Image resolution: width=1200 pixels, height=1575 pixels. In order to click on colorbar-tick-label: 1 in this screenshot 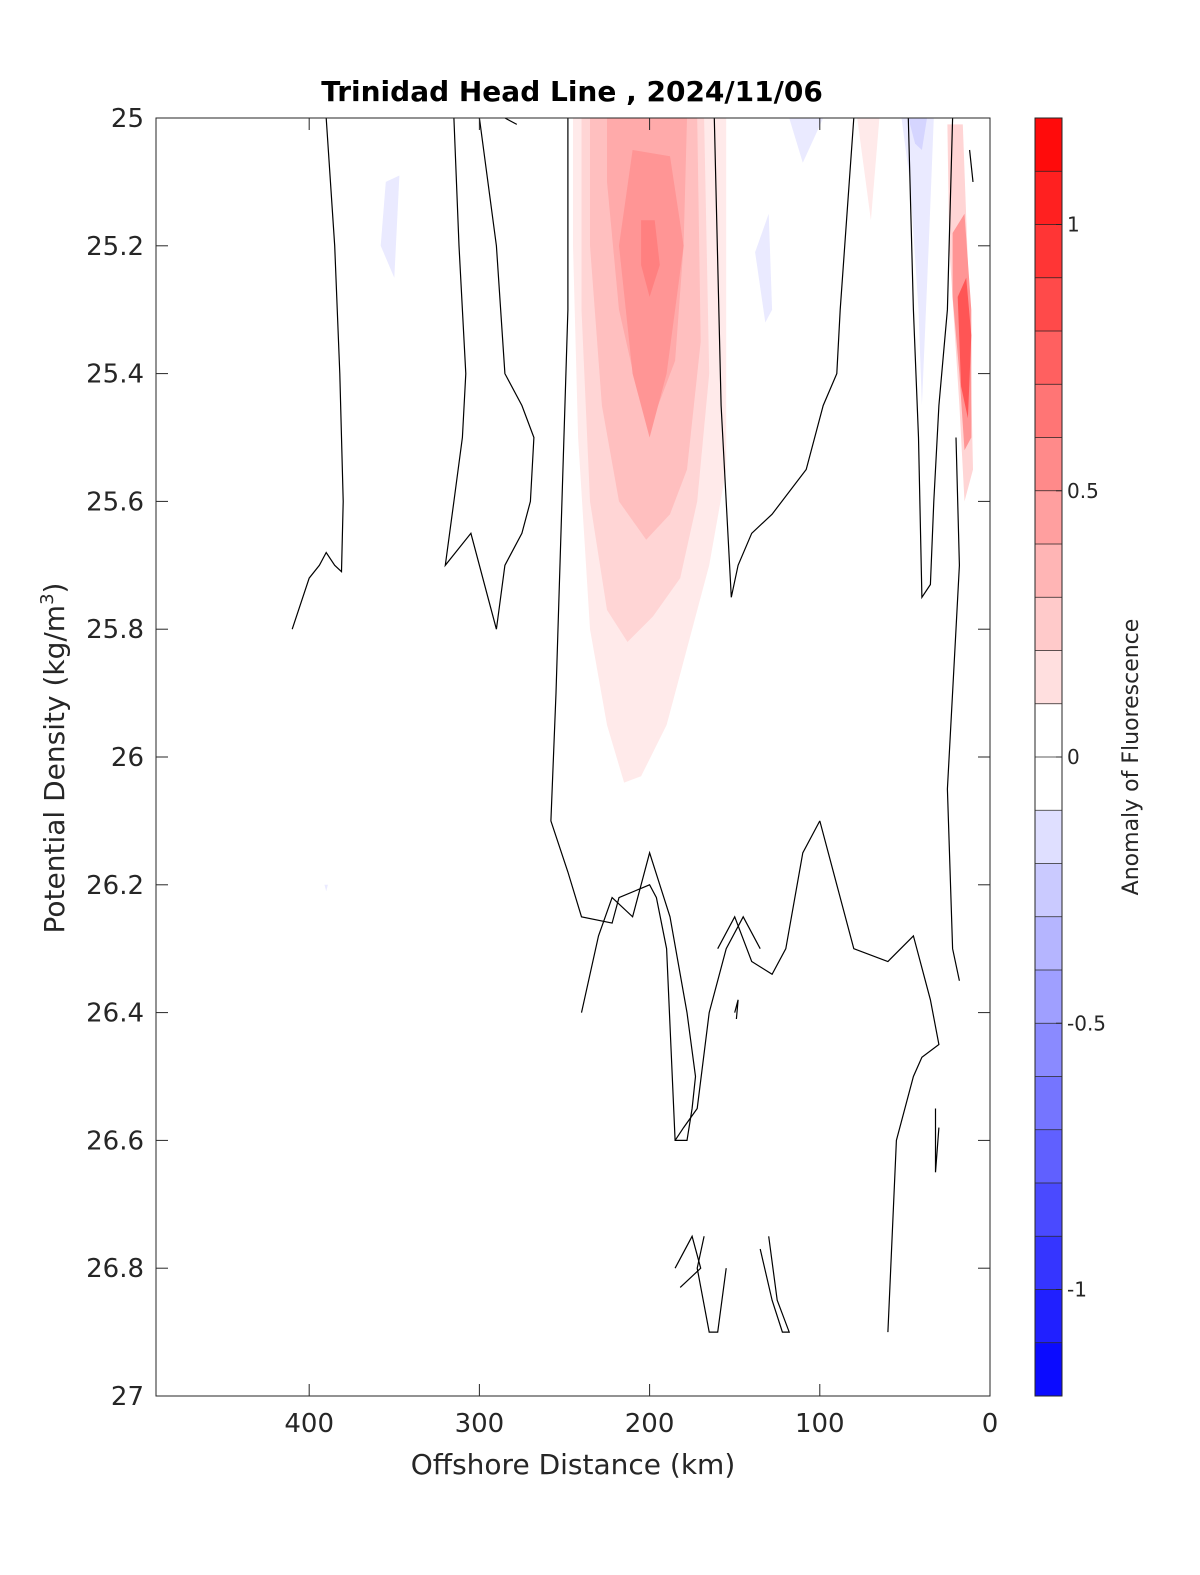, I will do `click(1073, 225)`.